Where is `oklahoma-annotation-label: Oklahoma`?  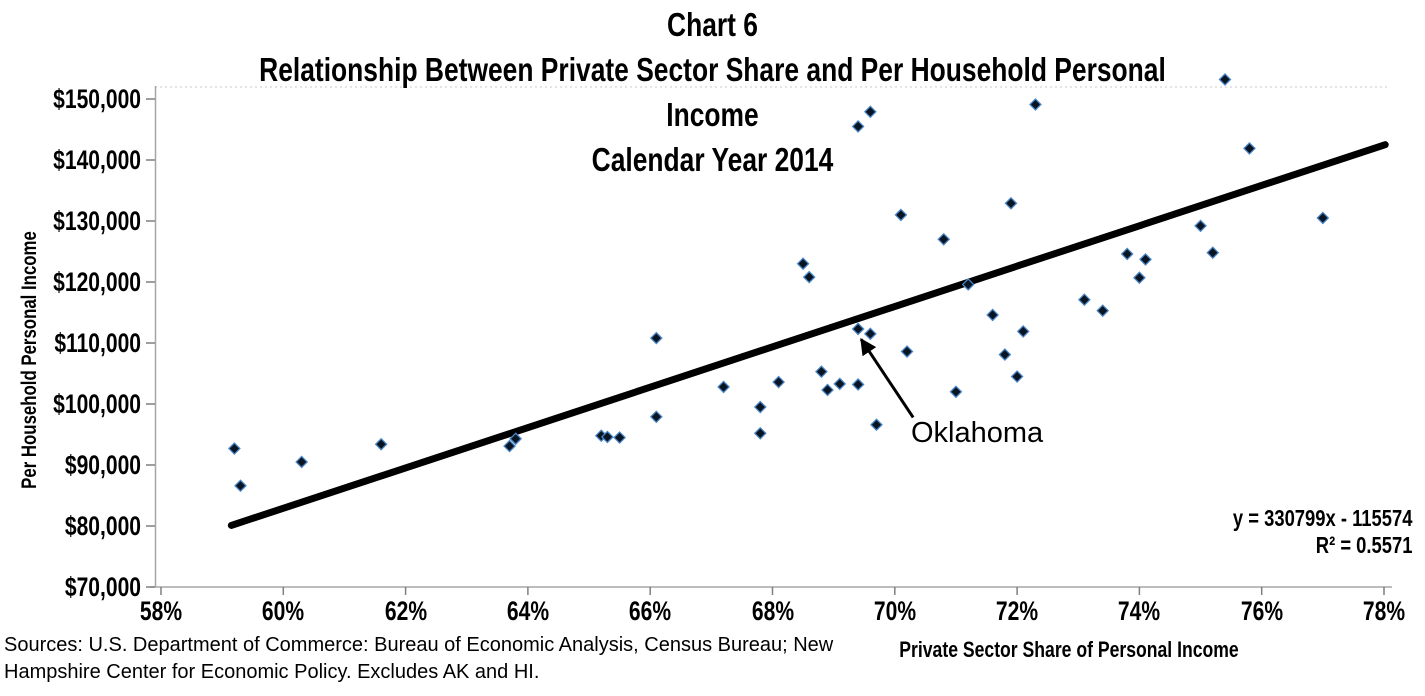
oklahoma-annotation-label: Oklahoma is located at coordinates (977, 433).